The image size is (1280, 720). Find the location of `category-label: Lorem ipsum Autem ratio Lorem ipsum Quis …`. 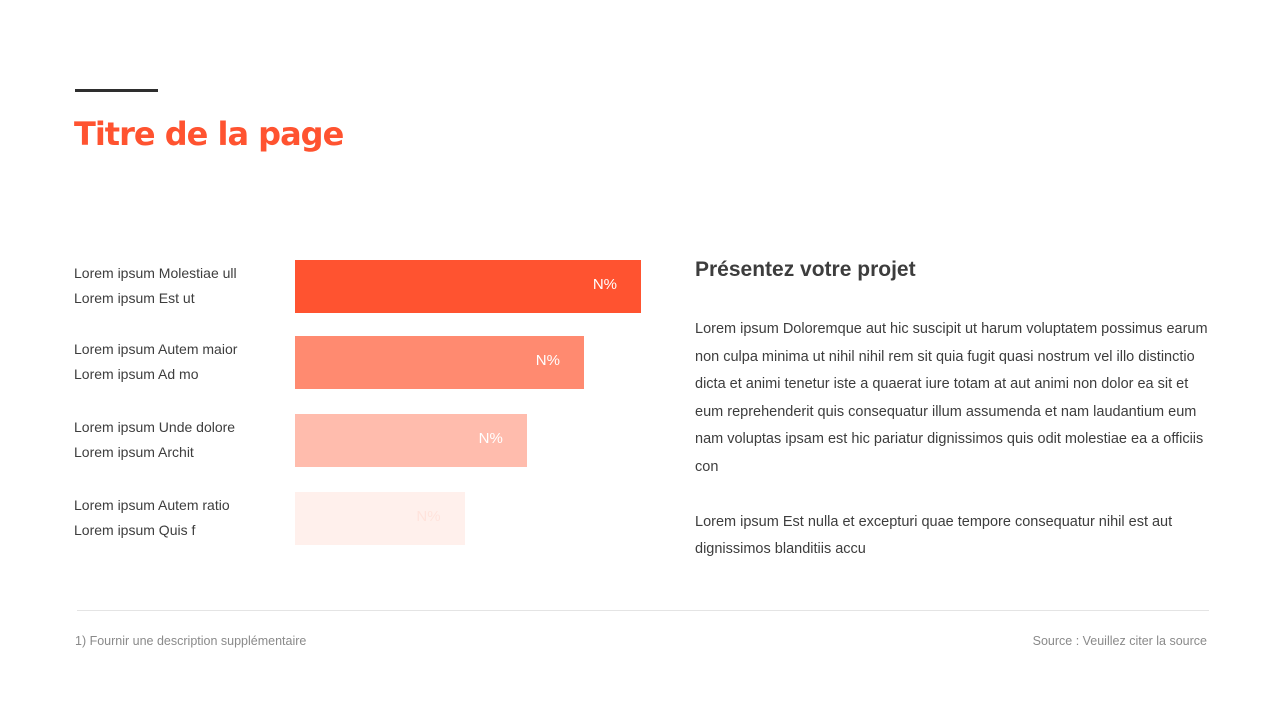

category-label: Lorem ipsum Autem ratio Lorem ipsum Quis … is located at coordinates (179, 518).